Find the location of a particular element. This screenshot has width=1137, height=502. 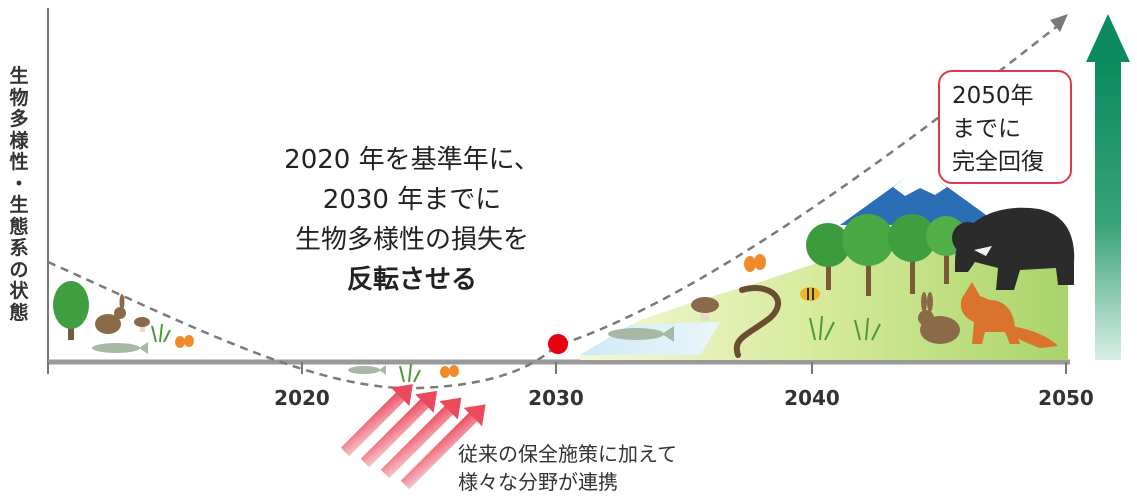

effort-arrows is located at coordinates (413, 437).